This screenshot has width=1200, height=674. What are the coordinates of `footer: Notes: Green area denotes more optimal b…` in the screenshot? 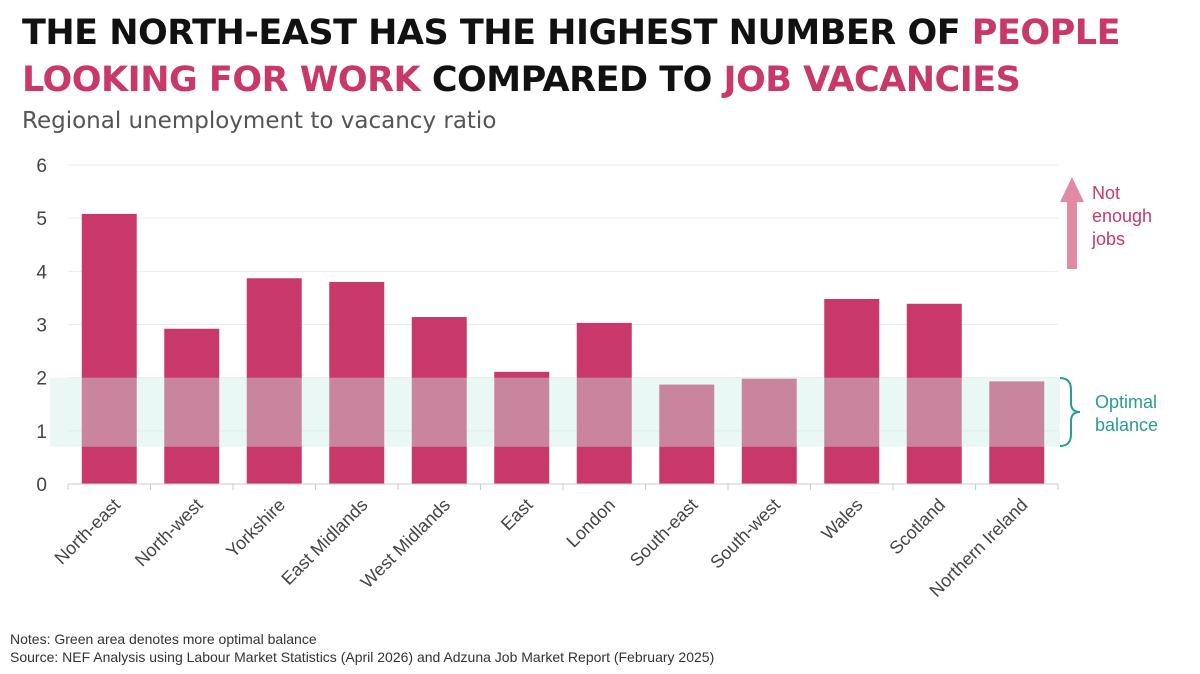 It's located at (362, 648).